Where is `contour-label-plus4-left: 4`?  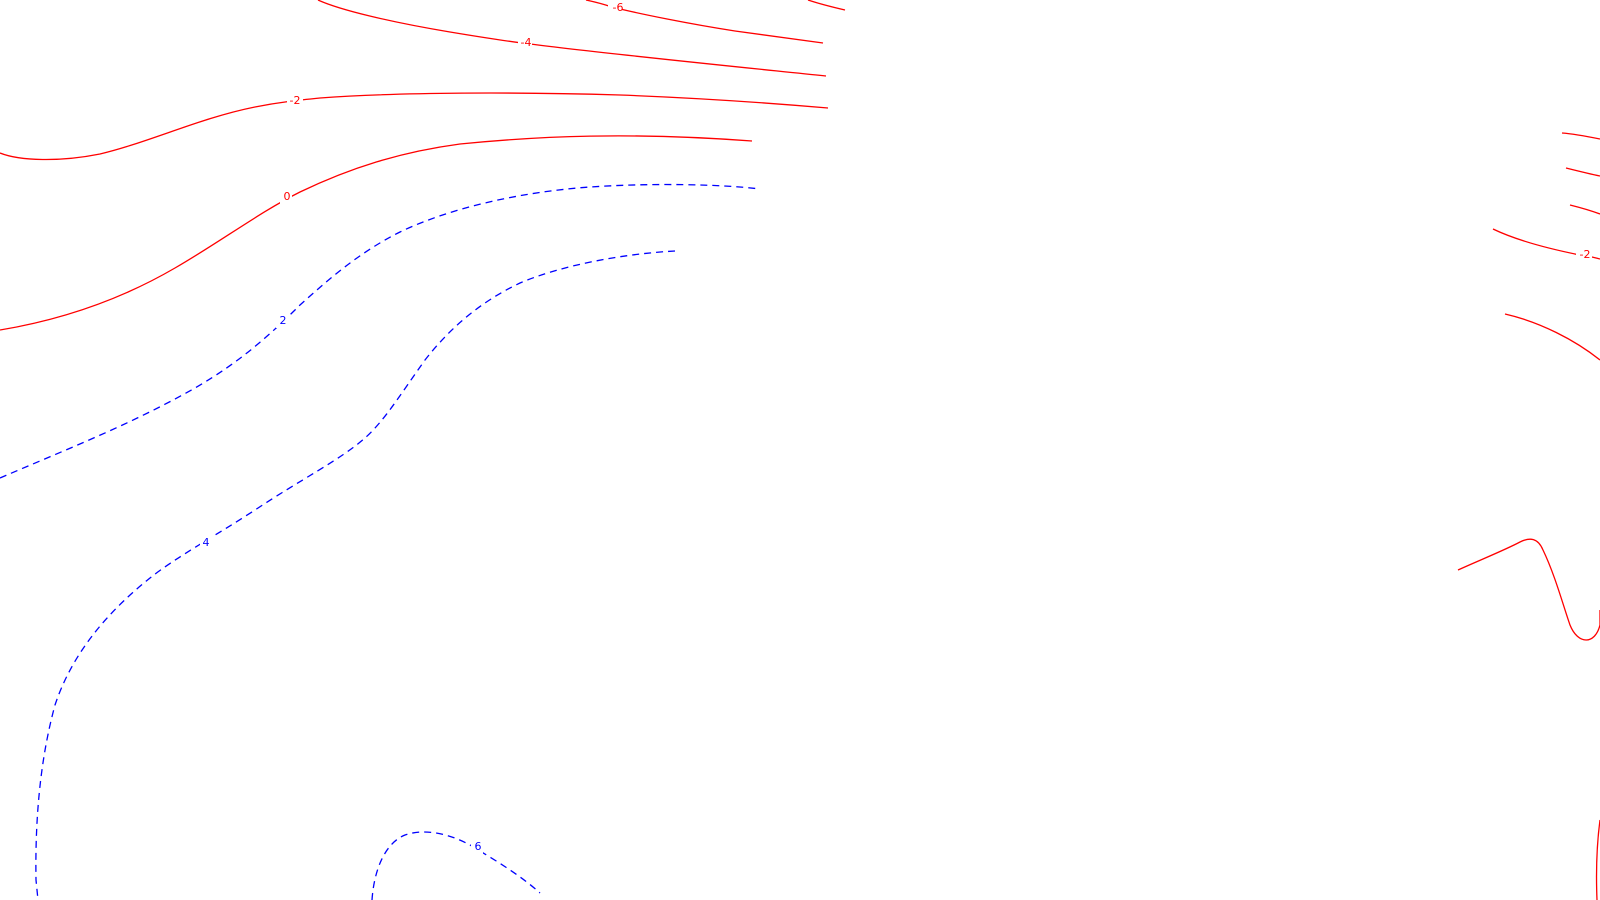
contour-label-plus4-left: 4 is located at coordinates (206, 542).